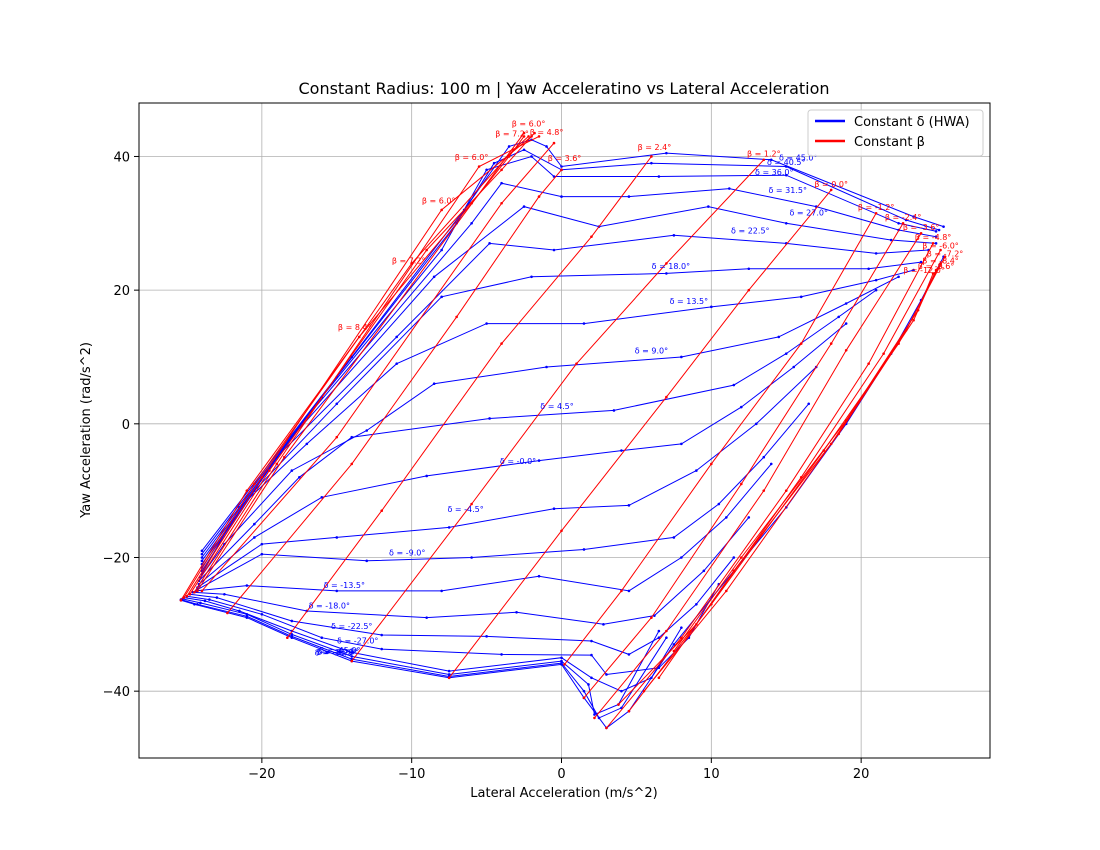  What do you see at coordinates (764, 153) in the screenshot?
I see `beta-curve-label: β = 1.2°` at bounding box center [764, 153].